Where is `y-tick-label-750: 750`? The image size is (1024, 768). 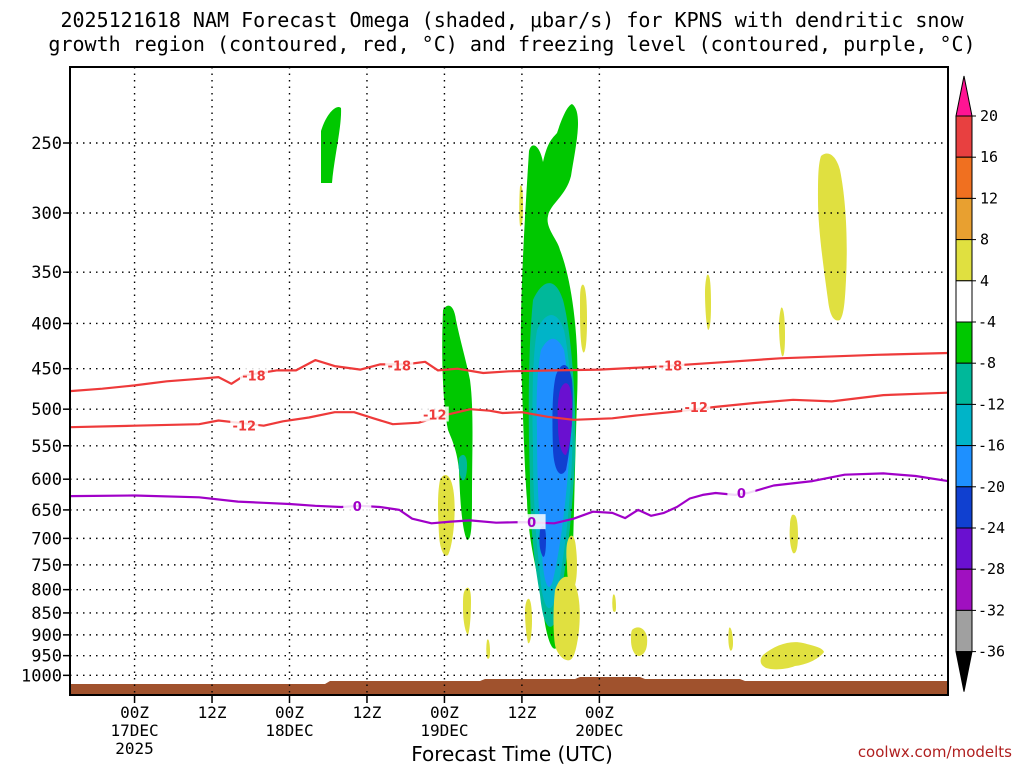
y-tick-label-750: 750 is located at coordinates (46, 566).